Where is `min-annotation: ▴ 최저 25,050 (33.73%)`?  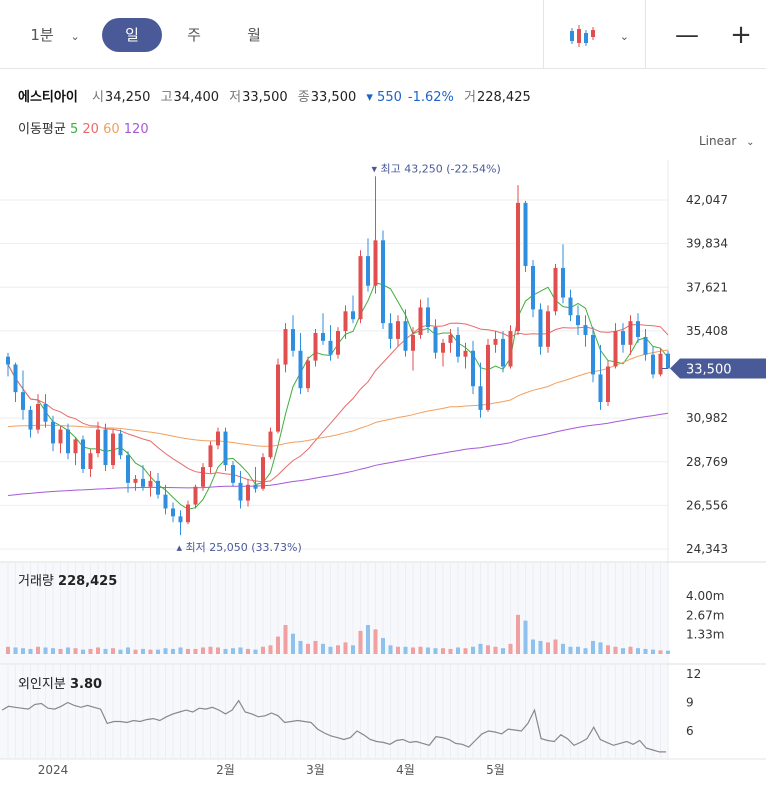
min-annotation: ▴ 최저 25,050 (33.73%) is located at coordinates (239, 547).